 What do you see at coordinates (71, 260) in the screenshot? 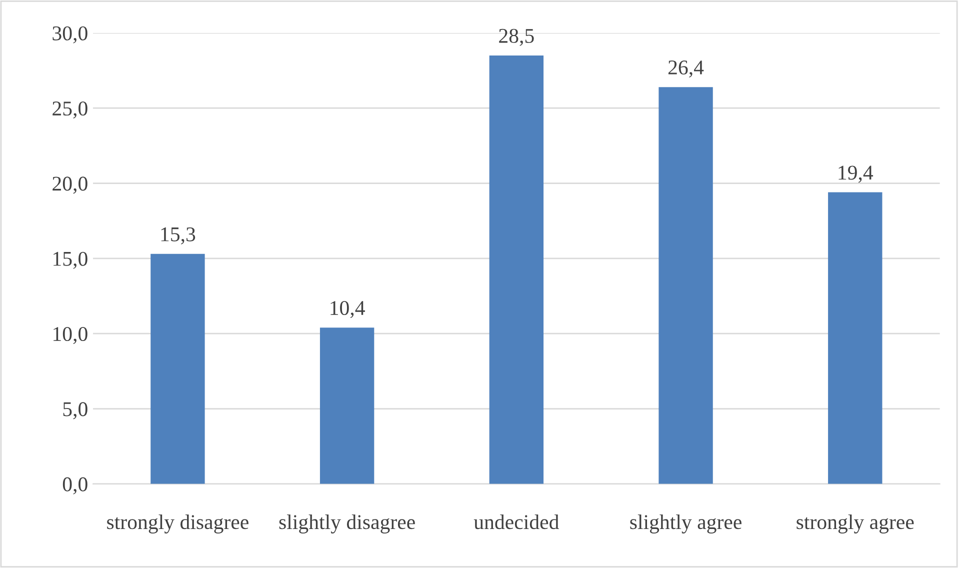
I see `y-tick-label: 15,0` at bounding box center [71, 260].